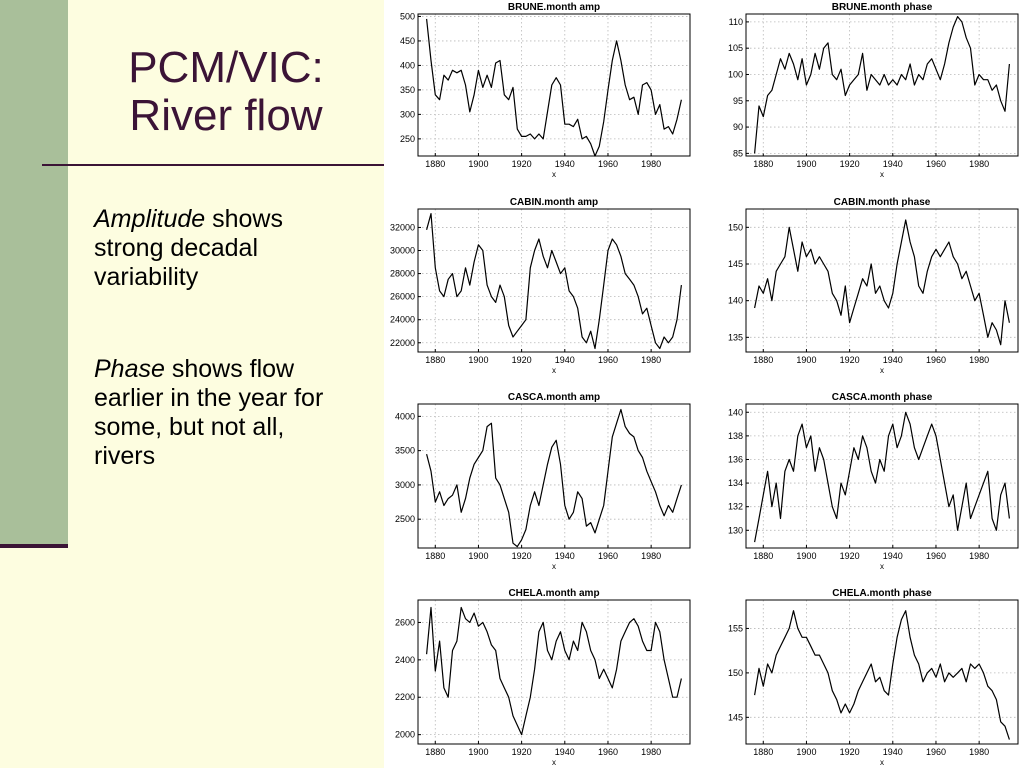 Image resolution: width=1024 pixels, height=768 pixels. I want to click on y-tick-label: 30000, so click(402, 251).